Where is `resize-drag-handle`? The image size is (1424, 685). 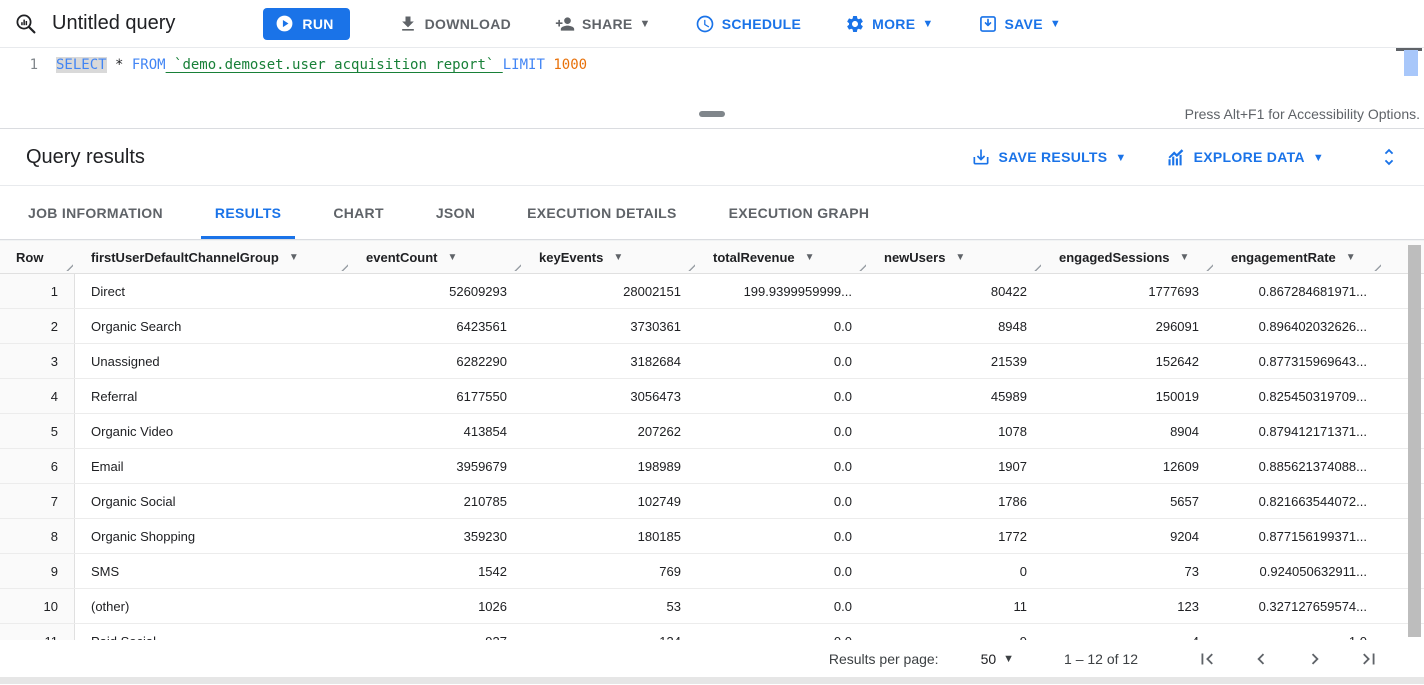 resize-drag-handle is located at coordinates (712, 114).